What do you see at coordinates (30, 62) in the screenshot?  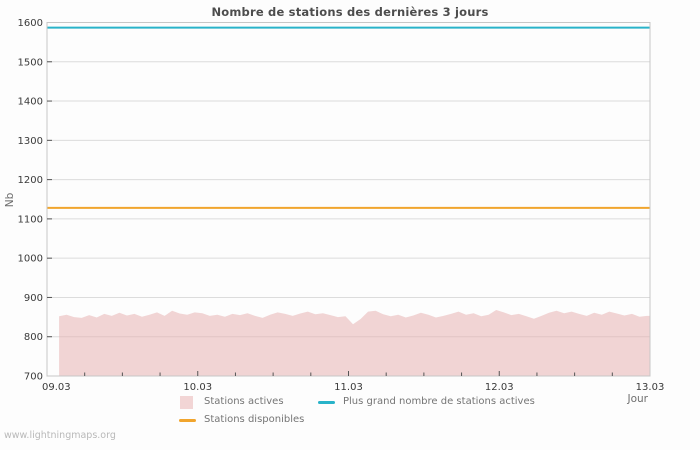 I see `y-tick-label: 1500` at bounding box center [30, 62].